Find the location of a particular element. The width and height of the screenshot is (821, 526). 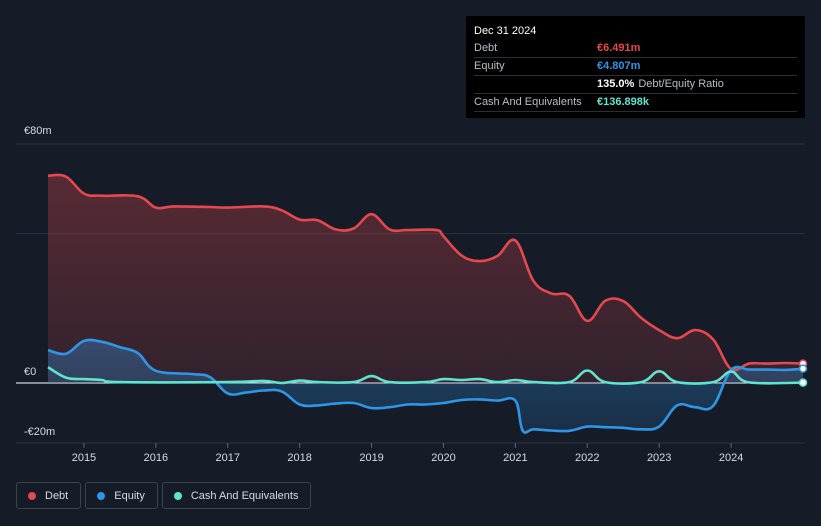

x-tick-label: 2020 is located at coordinates (443, 458).